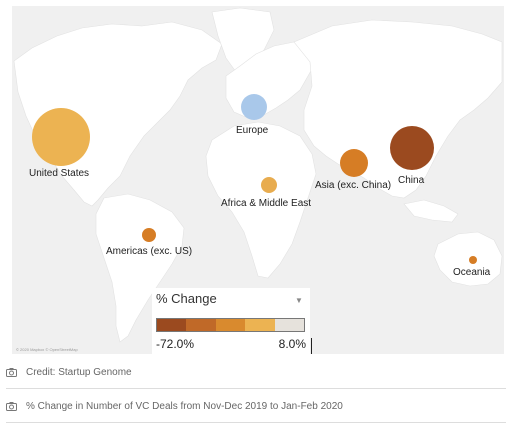 This screenshot has height=434, width=512. Describe the element at coordinates (186, 298) in the screenshot. I see `legend-title: % Change` at that location.